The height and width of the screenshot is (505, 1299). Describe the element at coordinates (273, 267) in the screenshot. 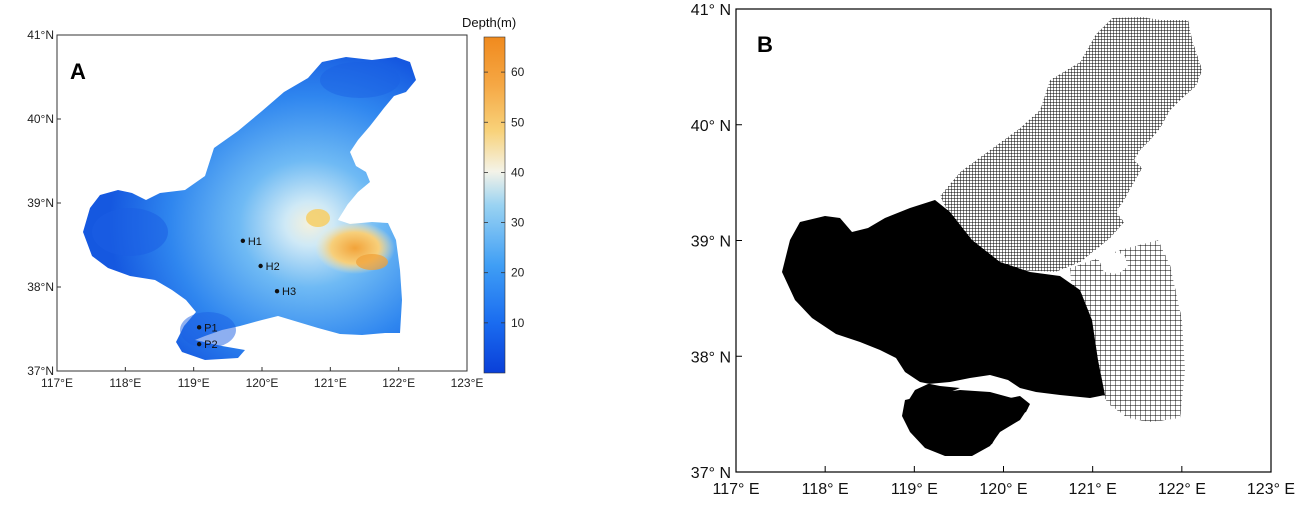

I see `station-label: H2` at that location.